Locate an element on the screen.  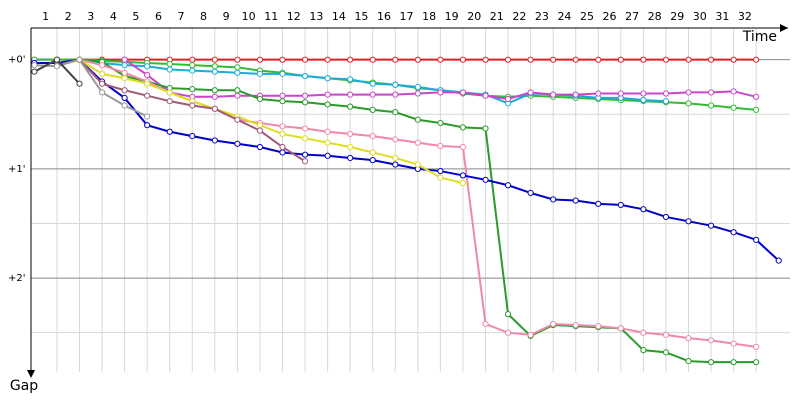
x-tick-label: 21 is located at coordinates (497, 16).